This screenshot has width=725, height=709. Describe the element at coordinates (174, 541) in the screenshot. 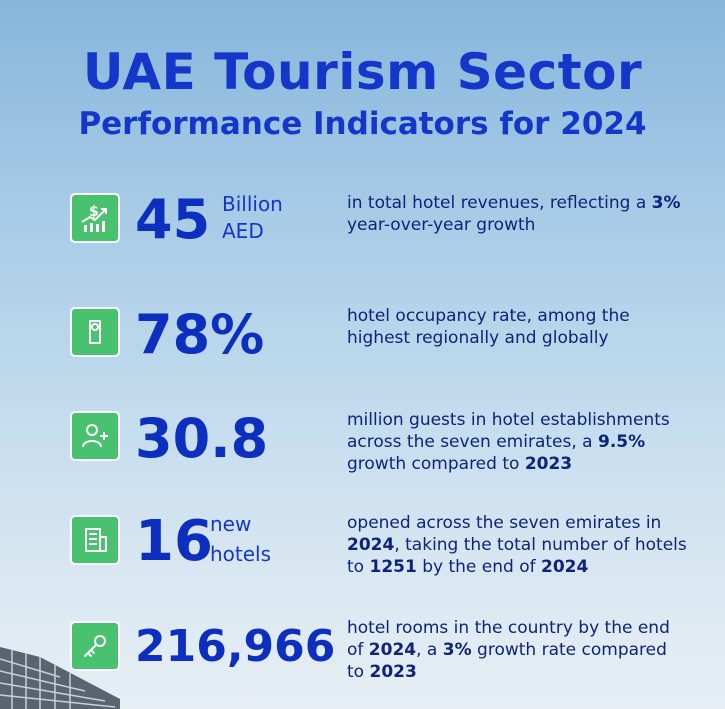

I see `indicator-value: 16` at that location.